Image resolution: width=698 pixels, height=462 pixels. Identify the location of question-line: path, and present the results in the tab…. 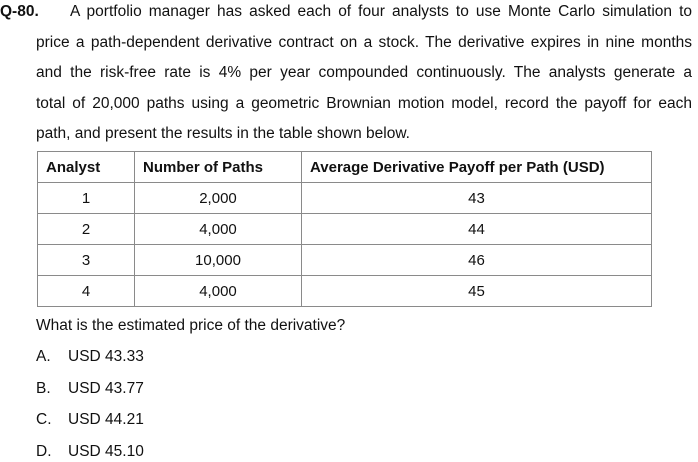
(223, 133).